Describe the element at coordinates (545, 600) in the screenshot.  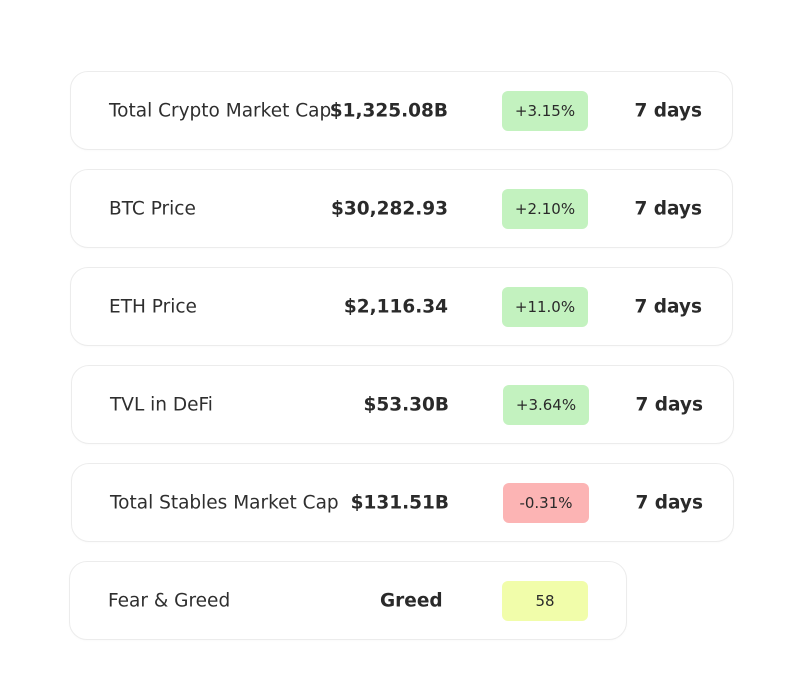
I see `fear-greed-score-badge: 58` at that location.